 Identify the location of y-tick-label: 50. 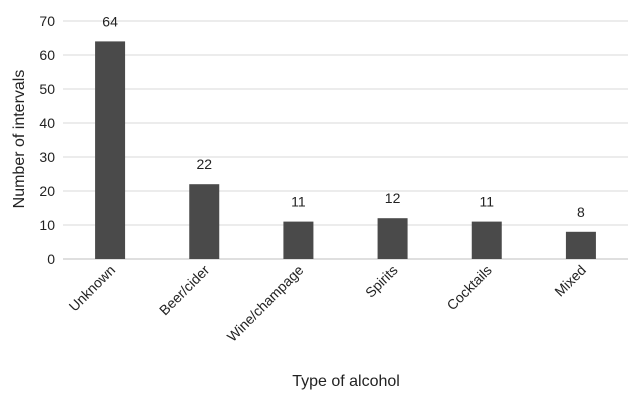
(47, 89).